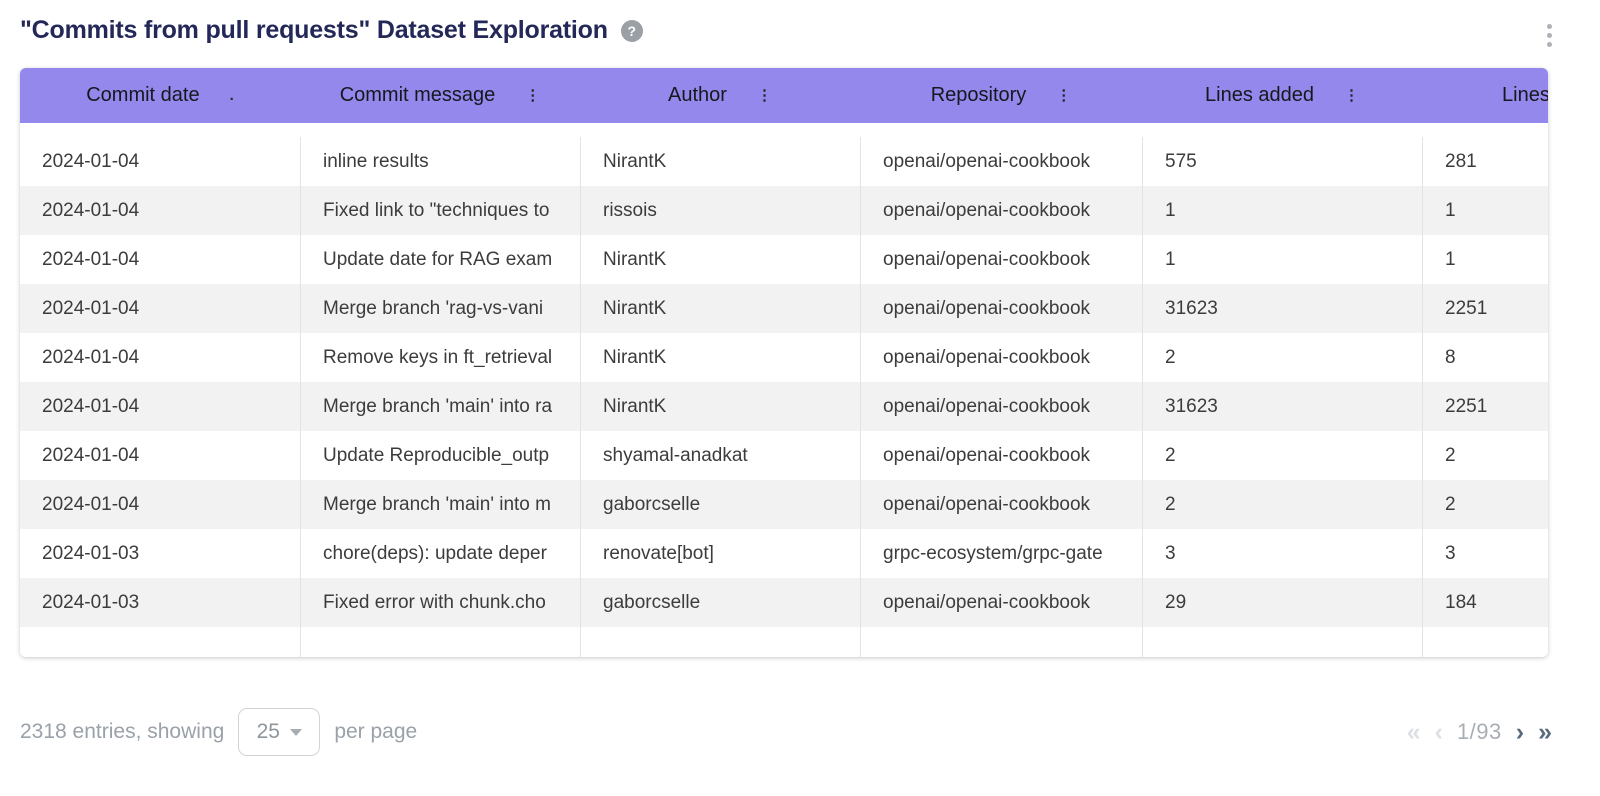  Describe the element at coordinates (440, 259) in the screenshot. I see `cell-commit-message: Update date for RAG exam` at that location.